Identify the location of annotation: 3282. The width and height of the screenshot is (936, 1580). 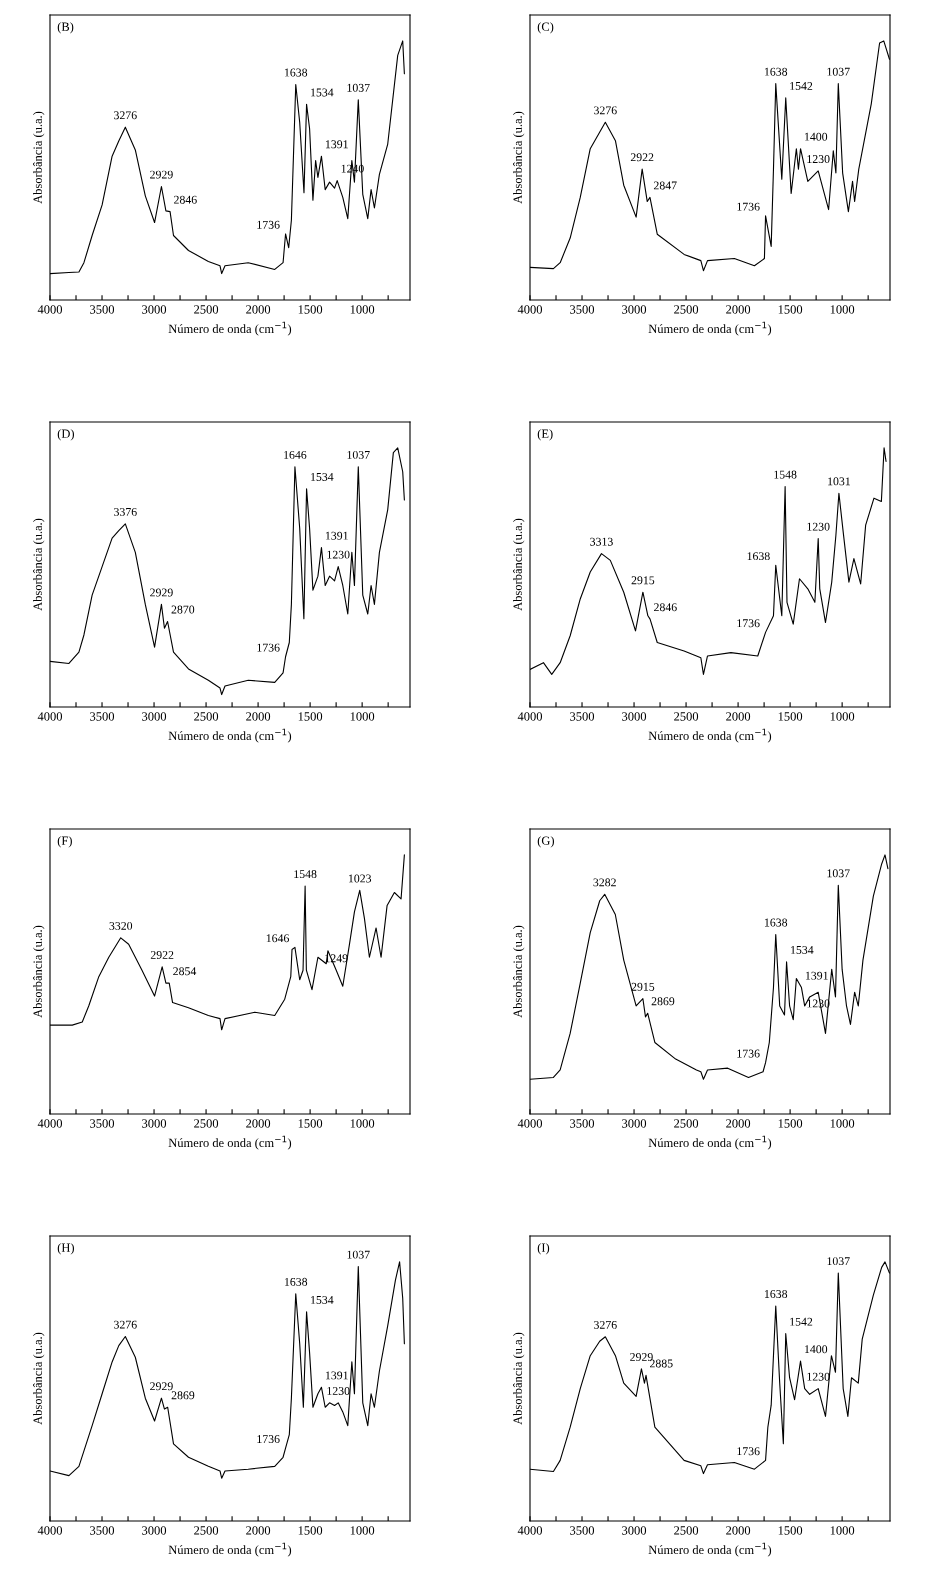
(604, 882).